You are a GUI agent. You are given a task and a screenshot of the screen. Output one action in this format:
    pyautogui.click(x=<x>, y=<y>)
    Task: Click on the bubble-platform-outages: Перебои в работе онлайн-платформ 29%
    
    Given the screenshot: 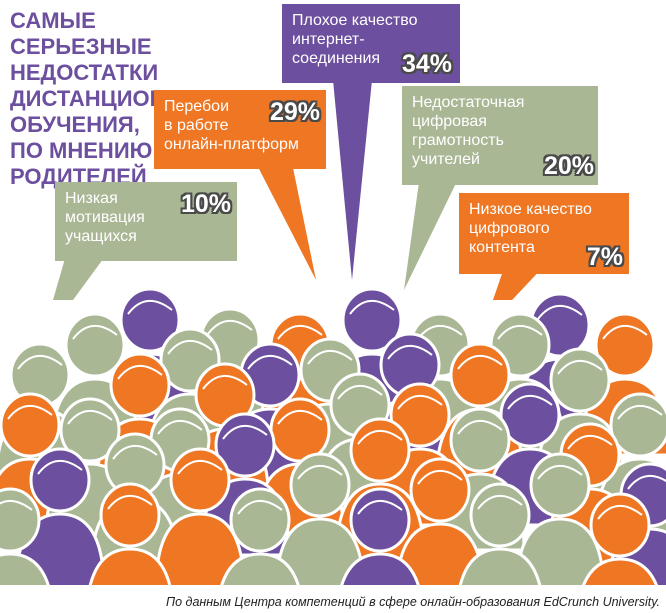 What is the action you would take?
    pyautogui.click(x=240, y=129)
    